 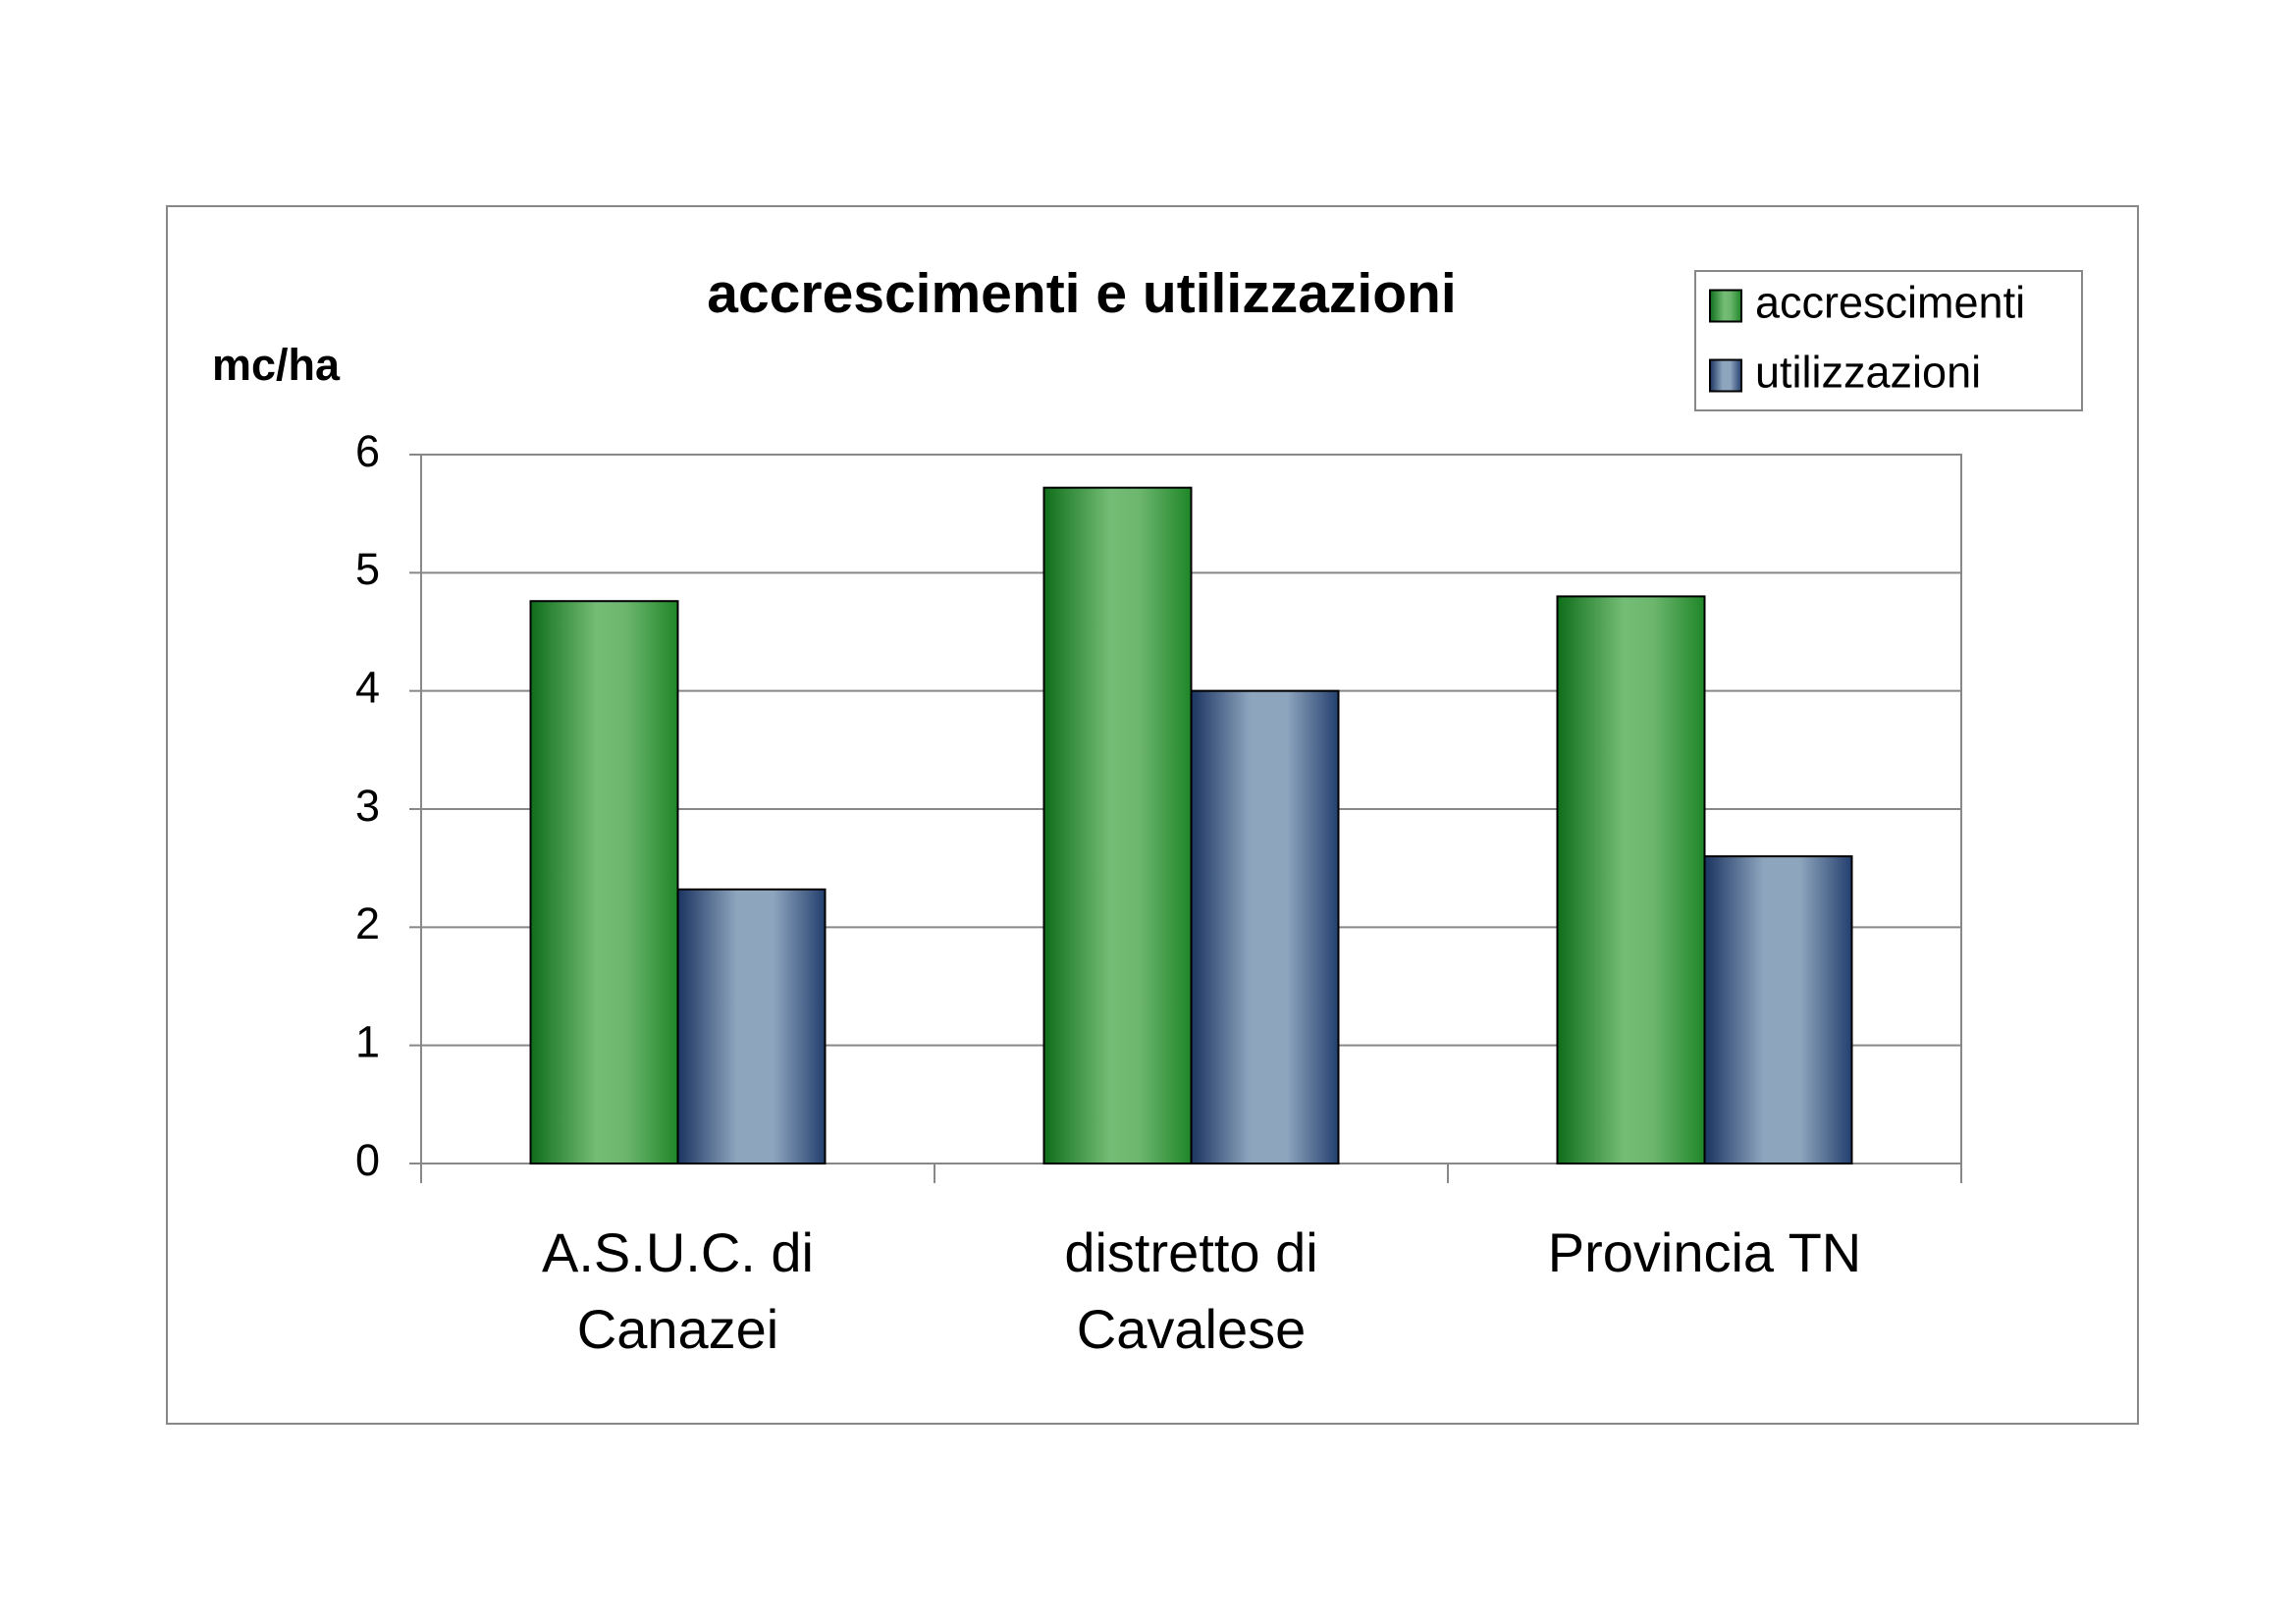 What do you see at coordinates (1890, 302) in the screenshot?
I see `legend-label: accrescimenti` at bounding box center [1890, 302].